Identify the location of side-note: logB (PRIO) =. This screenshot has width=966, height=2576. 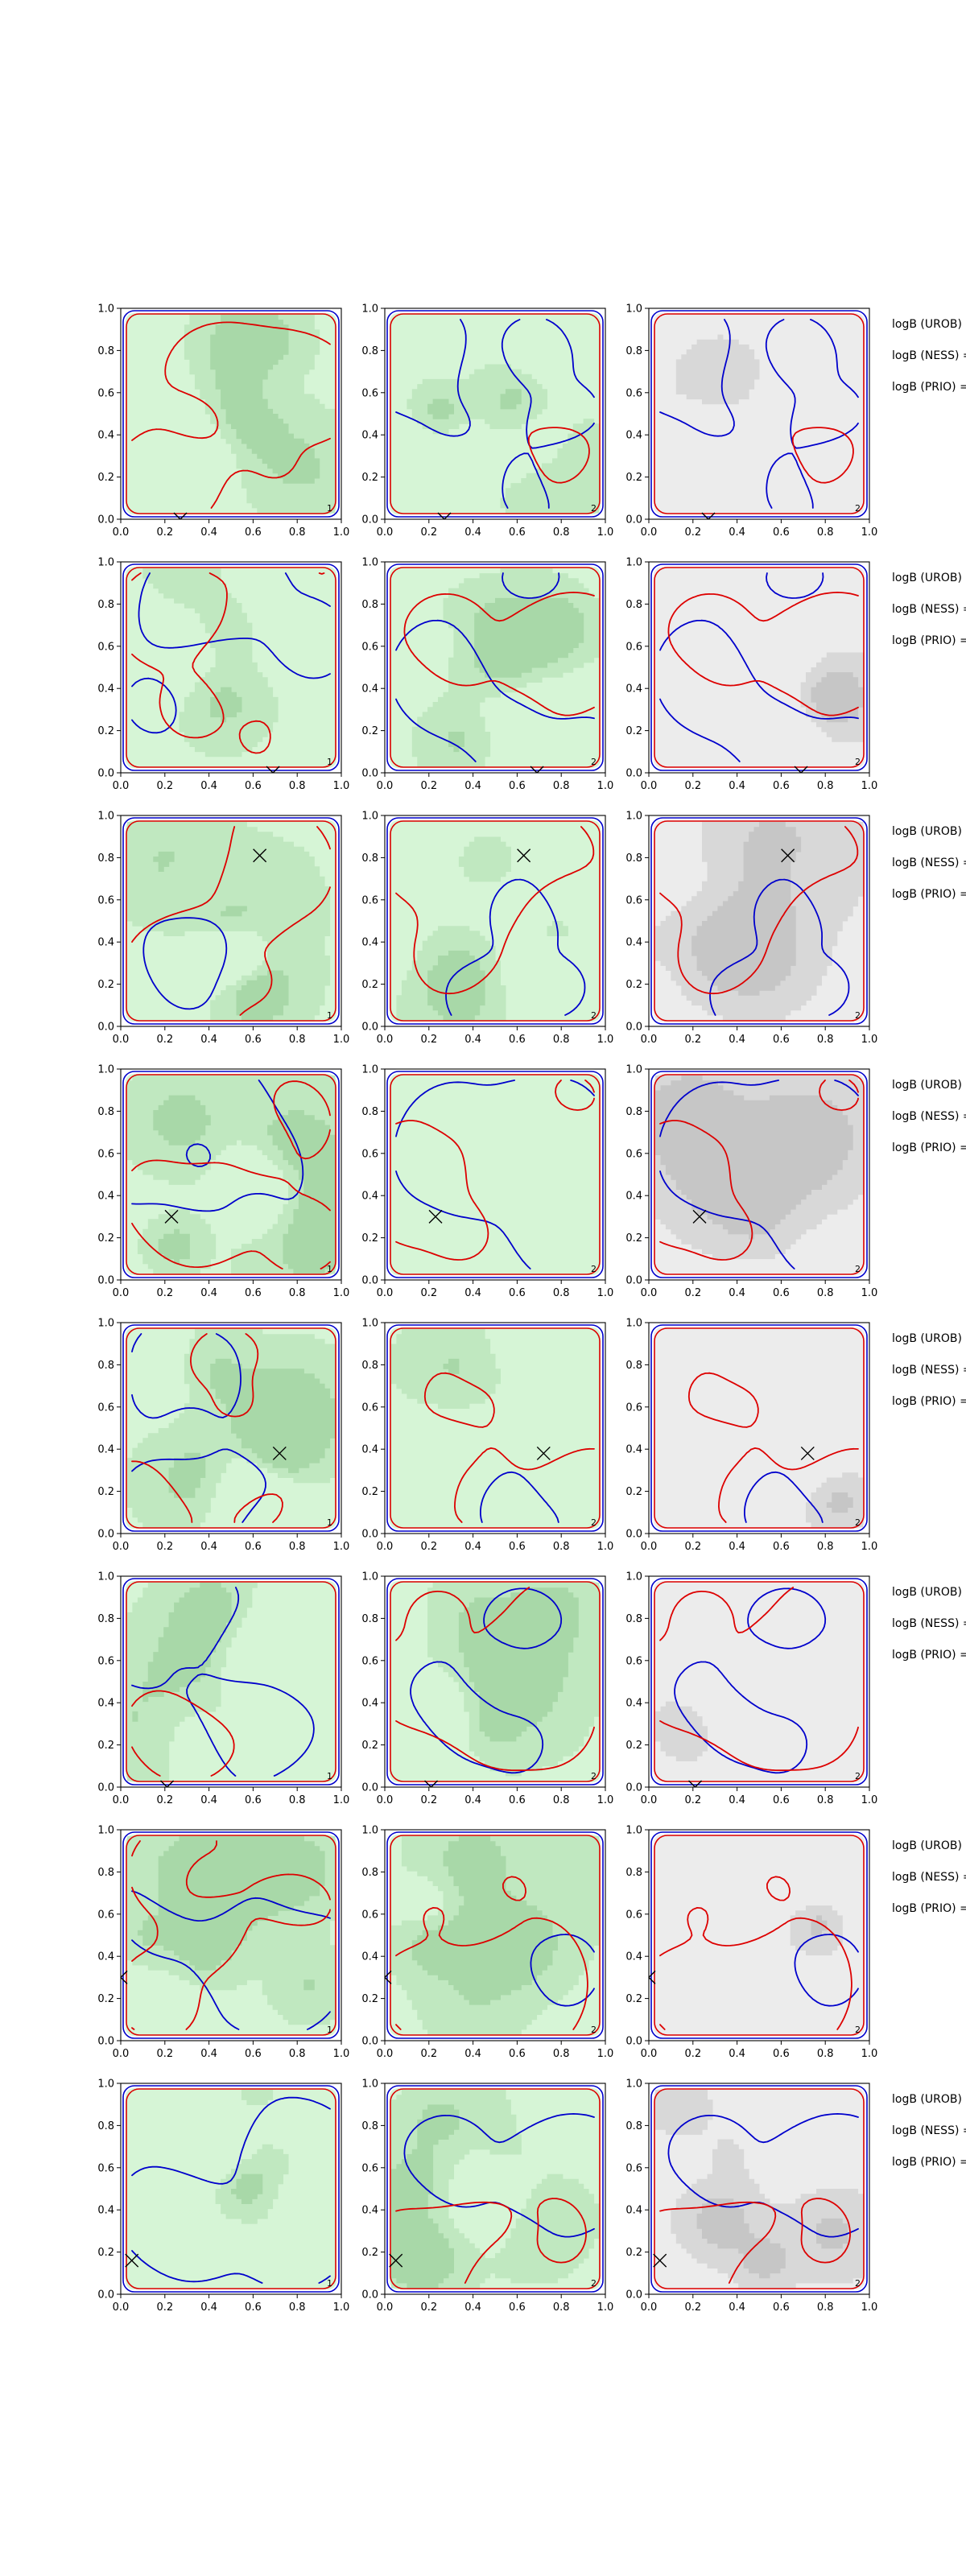
(929, 640).